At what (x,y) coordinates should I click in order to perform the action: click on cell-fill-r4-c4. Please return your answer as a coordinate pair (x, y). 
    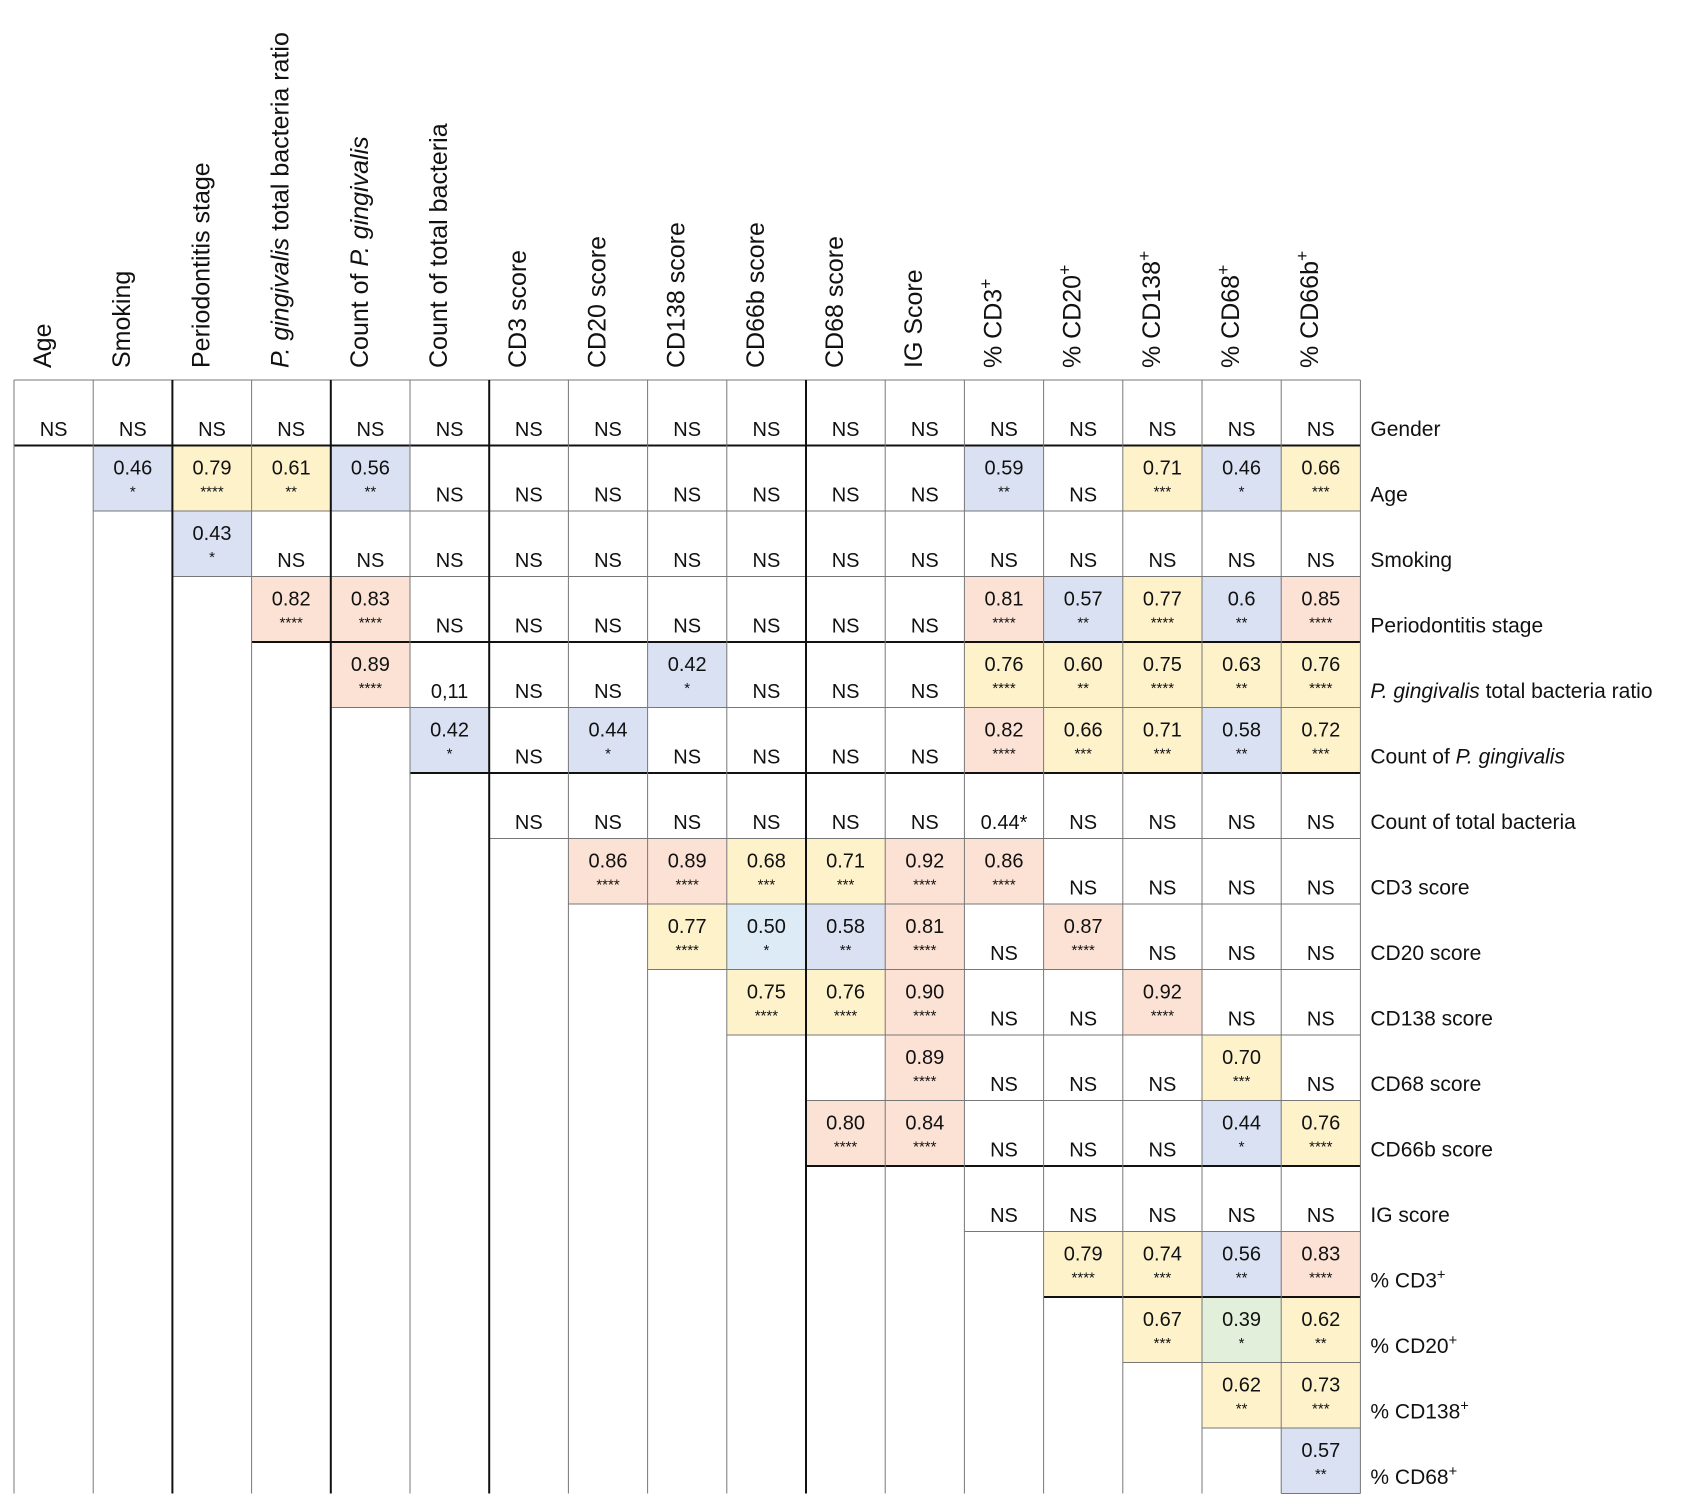
    Looking at the image, I should click on (370, 675).